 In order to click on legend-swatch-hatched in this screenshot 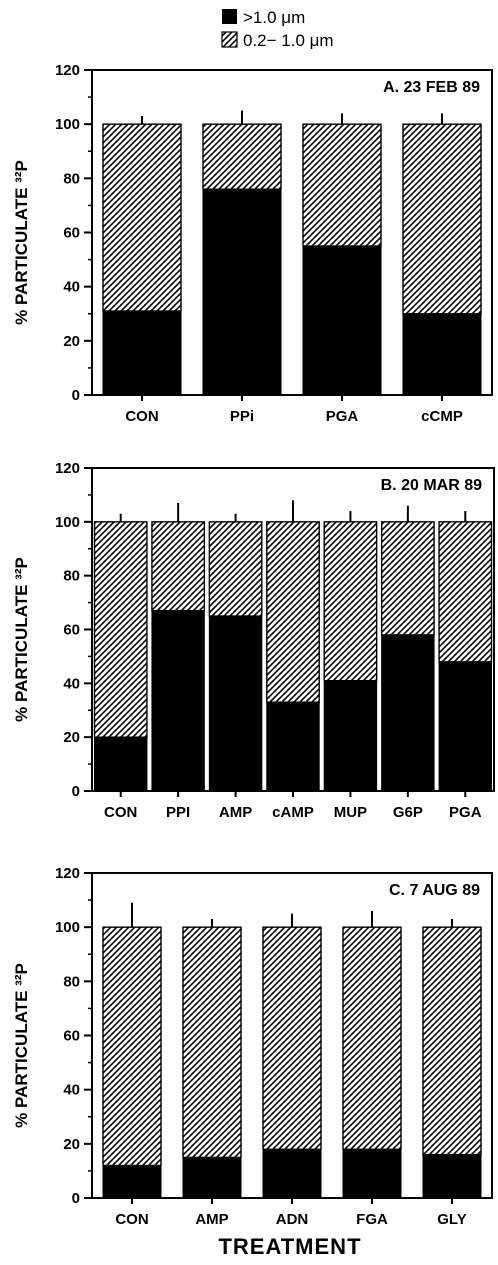, I will do `click(229, 39)`.